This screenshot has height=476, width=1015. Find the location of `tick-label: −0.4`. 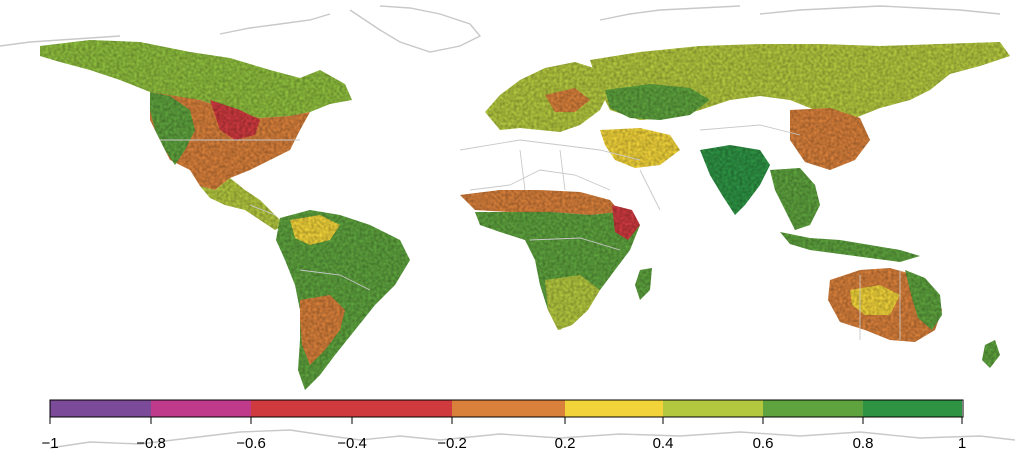

tick-label: −0.4 is located at coordinates (352, 443).